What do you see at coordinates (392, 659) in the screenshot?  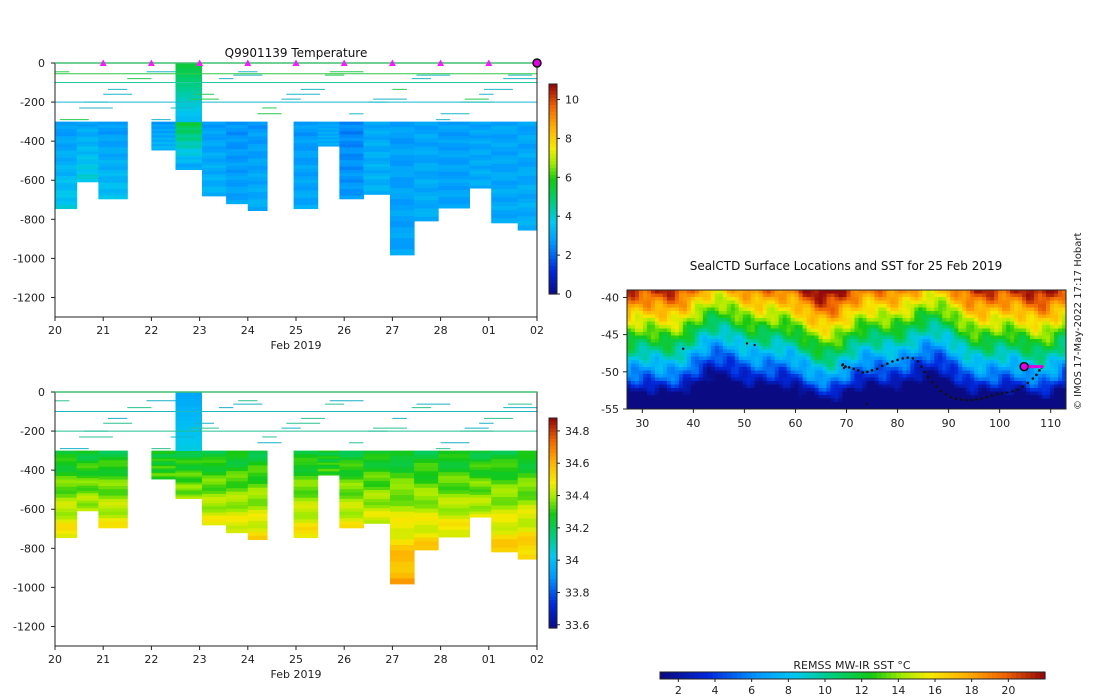 I see `x-tick-label: 27` at bounding box center [392, 659].